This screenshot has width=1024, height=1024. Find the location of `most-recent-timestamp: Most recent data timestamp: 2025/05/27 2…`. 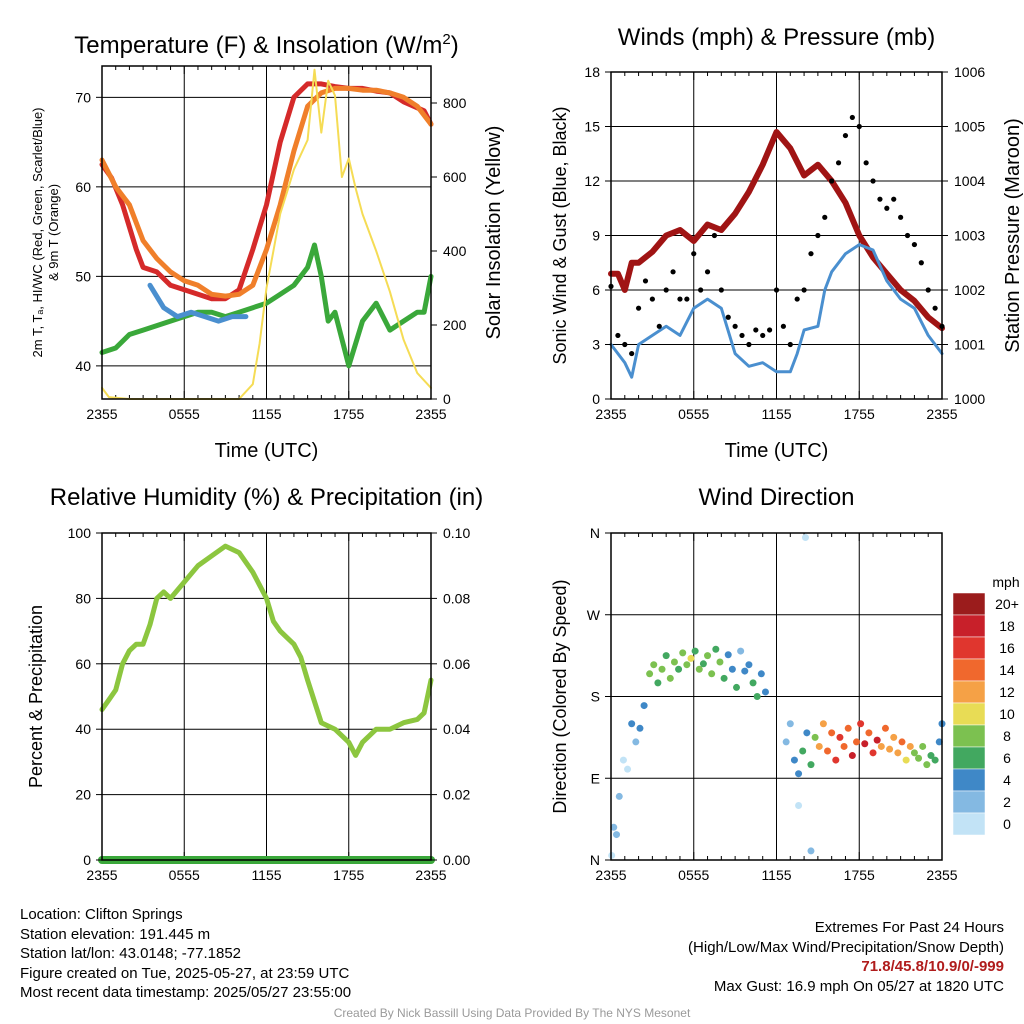

most-recent-timestamp: Most recent data timestamp: 2025/05/27 2… is located at coordinates (186, 992).